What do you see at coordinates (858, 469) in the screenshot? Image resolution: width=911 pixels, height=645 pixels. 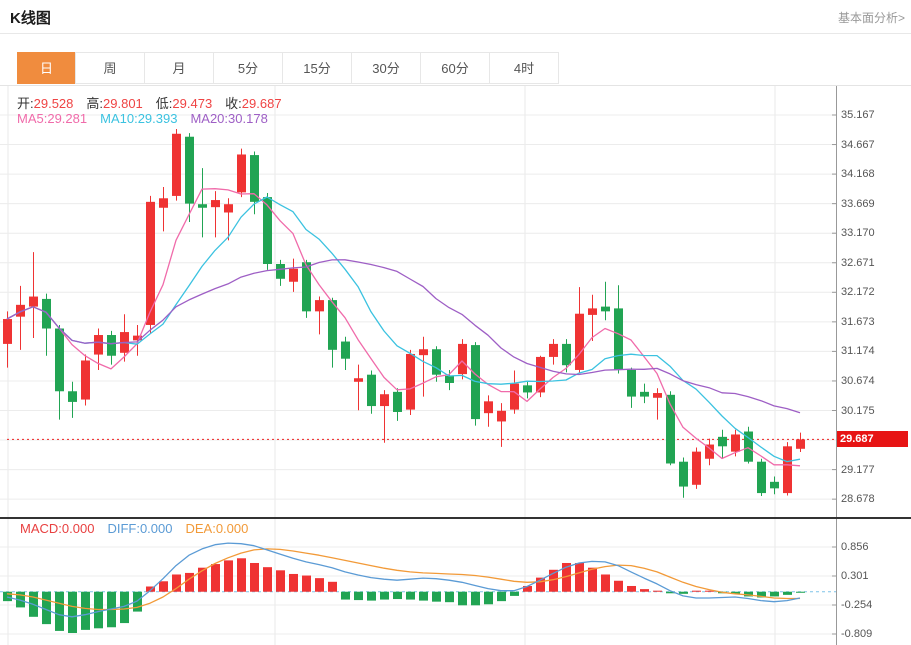 I see `price-axis-label: 29.177` at bounding box center [858, 469].